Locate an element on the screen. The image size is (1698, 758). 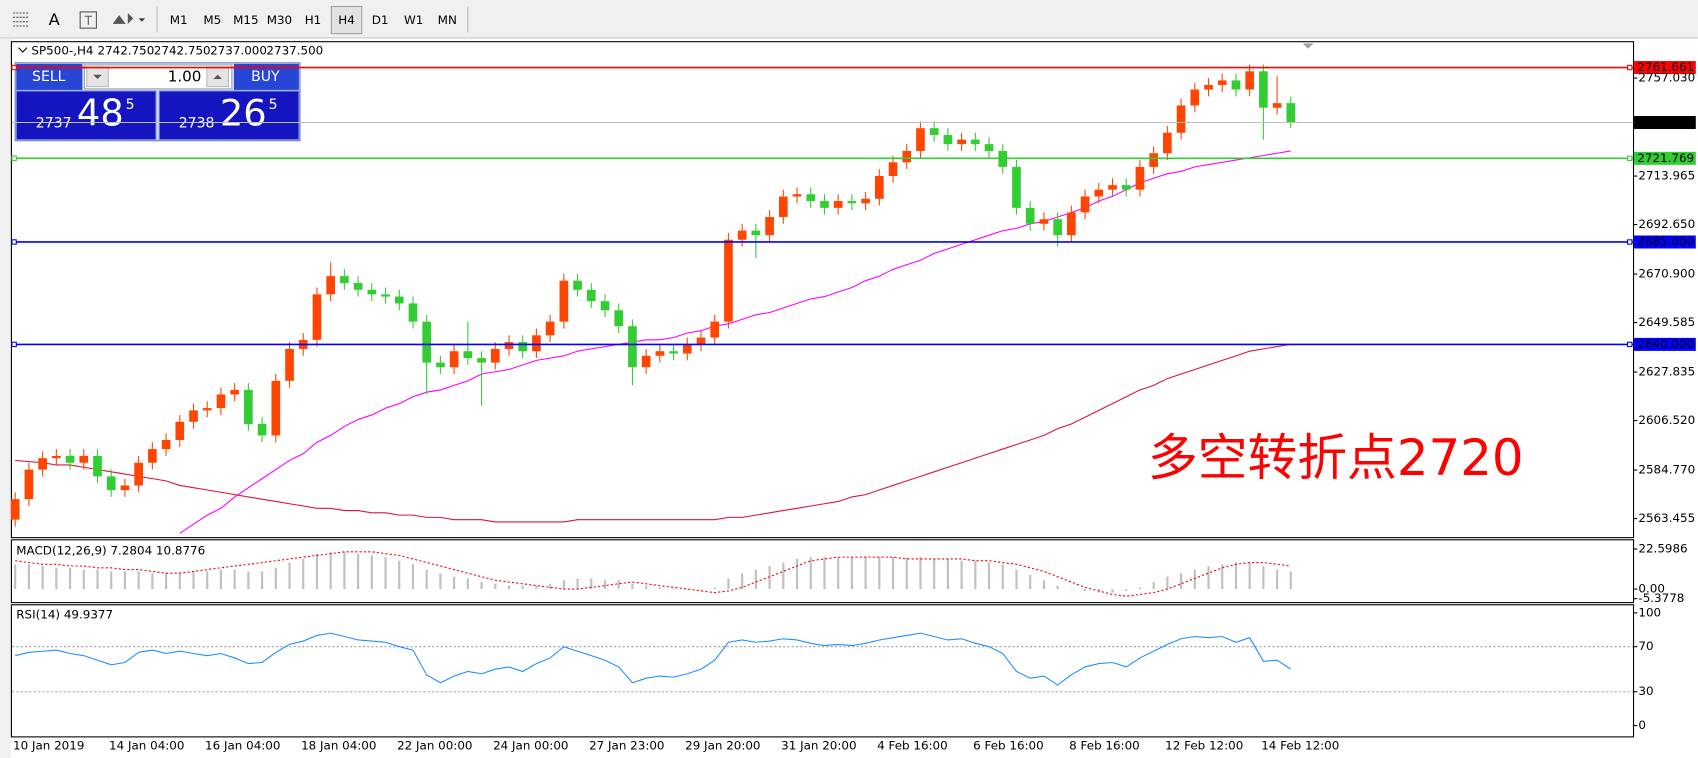
timeframe-button: D1 is located at coordinates (380, 20).